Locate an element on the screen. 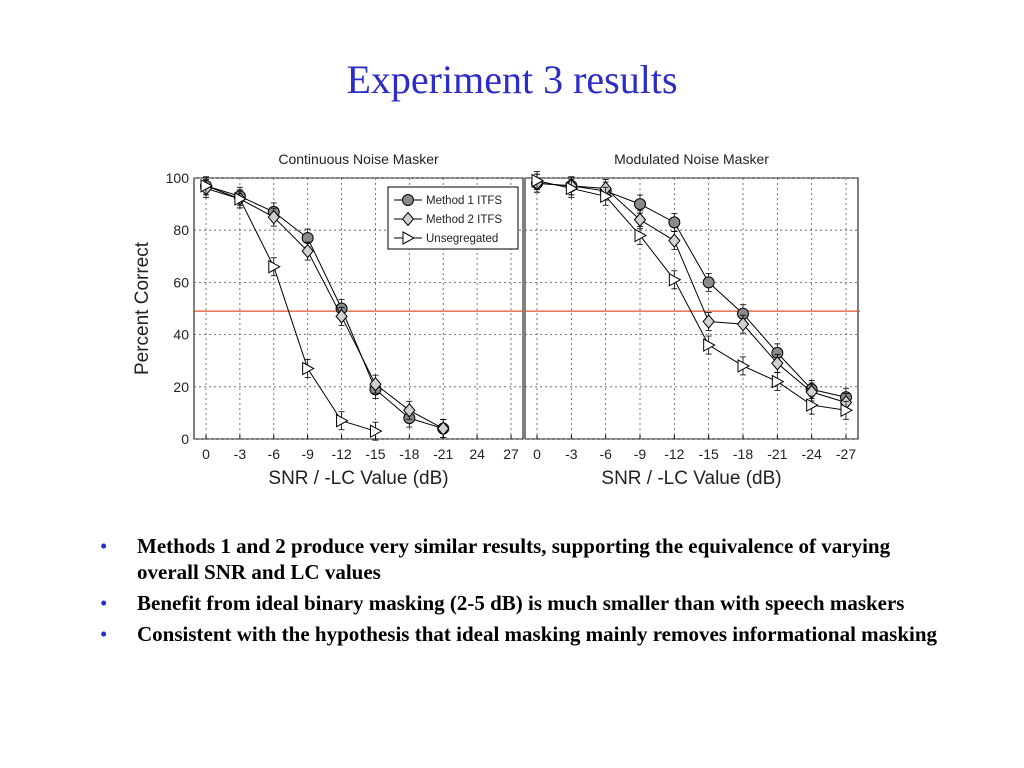 This screenshot has height=768, width=1024. y-tick-label: 60 is located at coordinates (181, 282).